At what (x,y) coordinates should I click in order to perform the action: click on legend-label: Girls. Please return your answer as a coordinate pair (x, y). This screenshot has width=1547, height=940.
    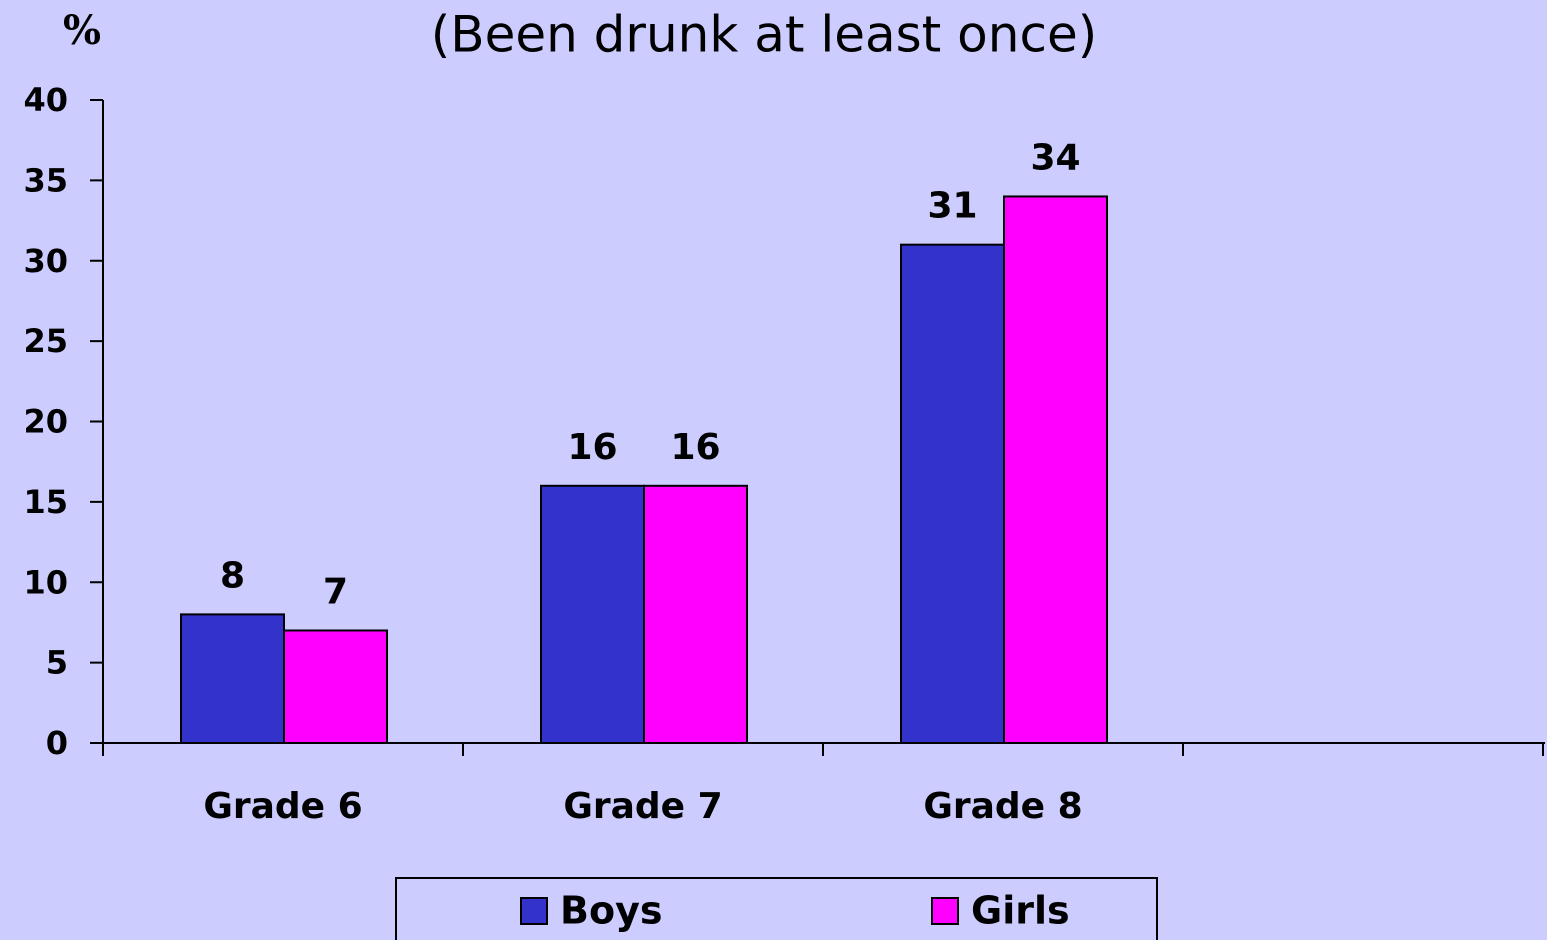
    Looking at the image, I should click on (1020, 911).